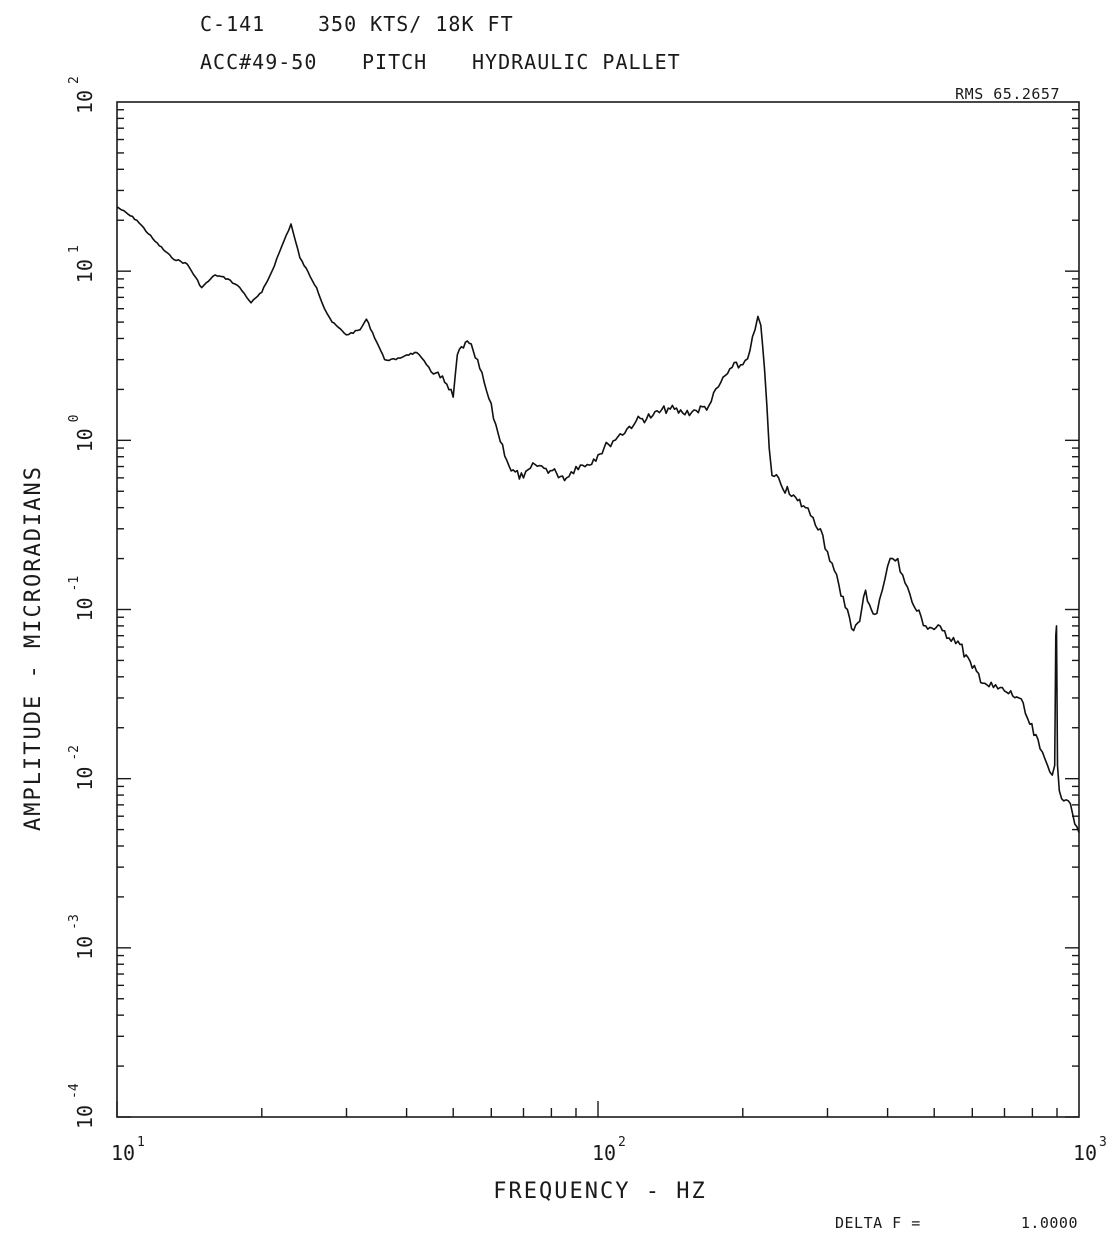  What do you see at coordinates (1103, 1142) in the screenshot?
I see `x-tick-label-exponent: 3` at bounding box center [1103, 1142].